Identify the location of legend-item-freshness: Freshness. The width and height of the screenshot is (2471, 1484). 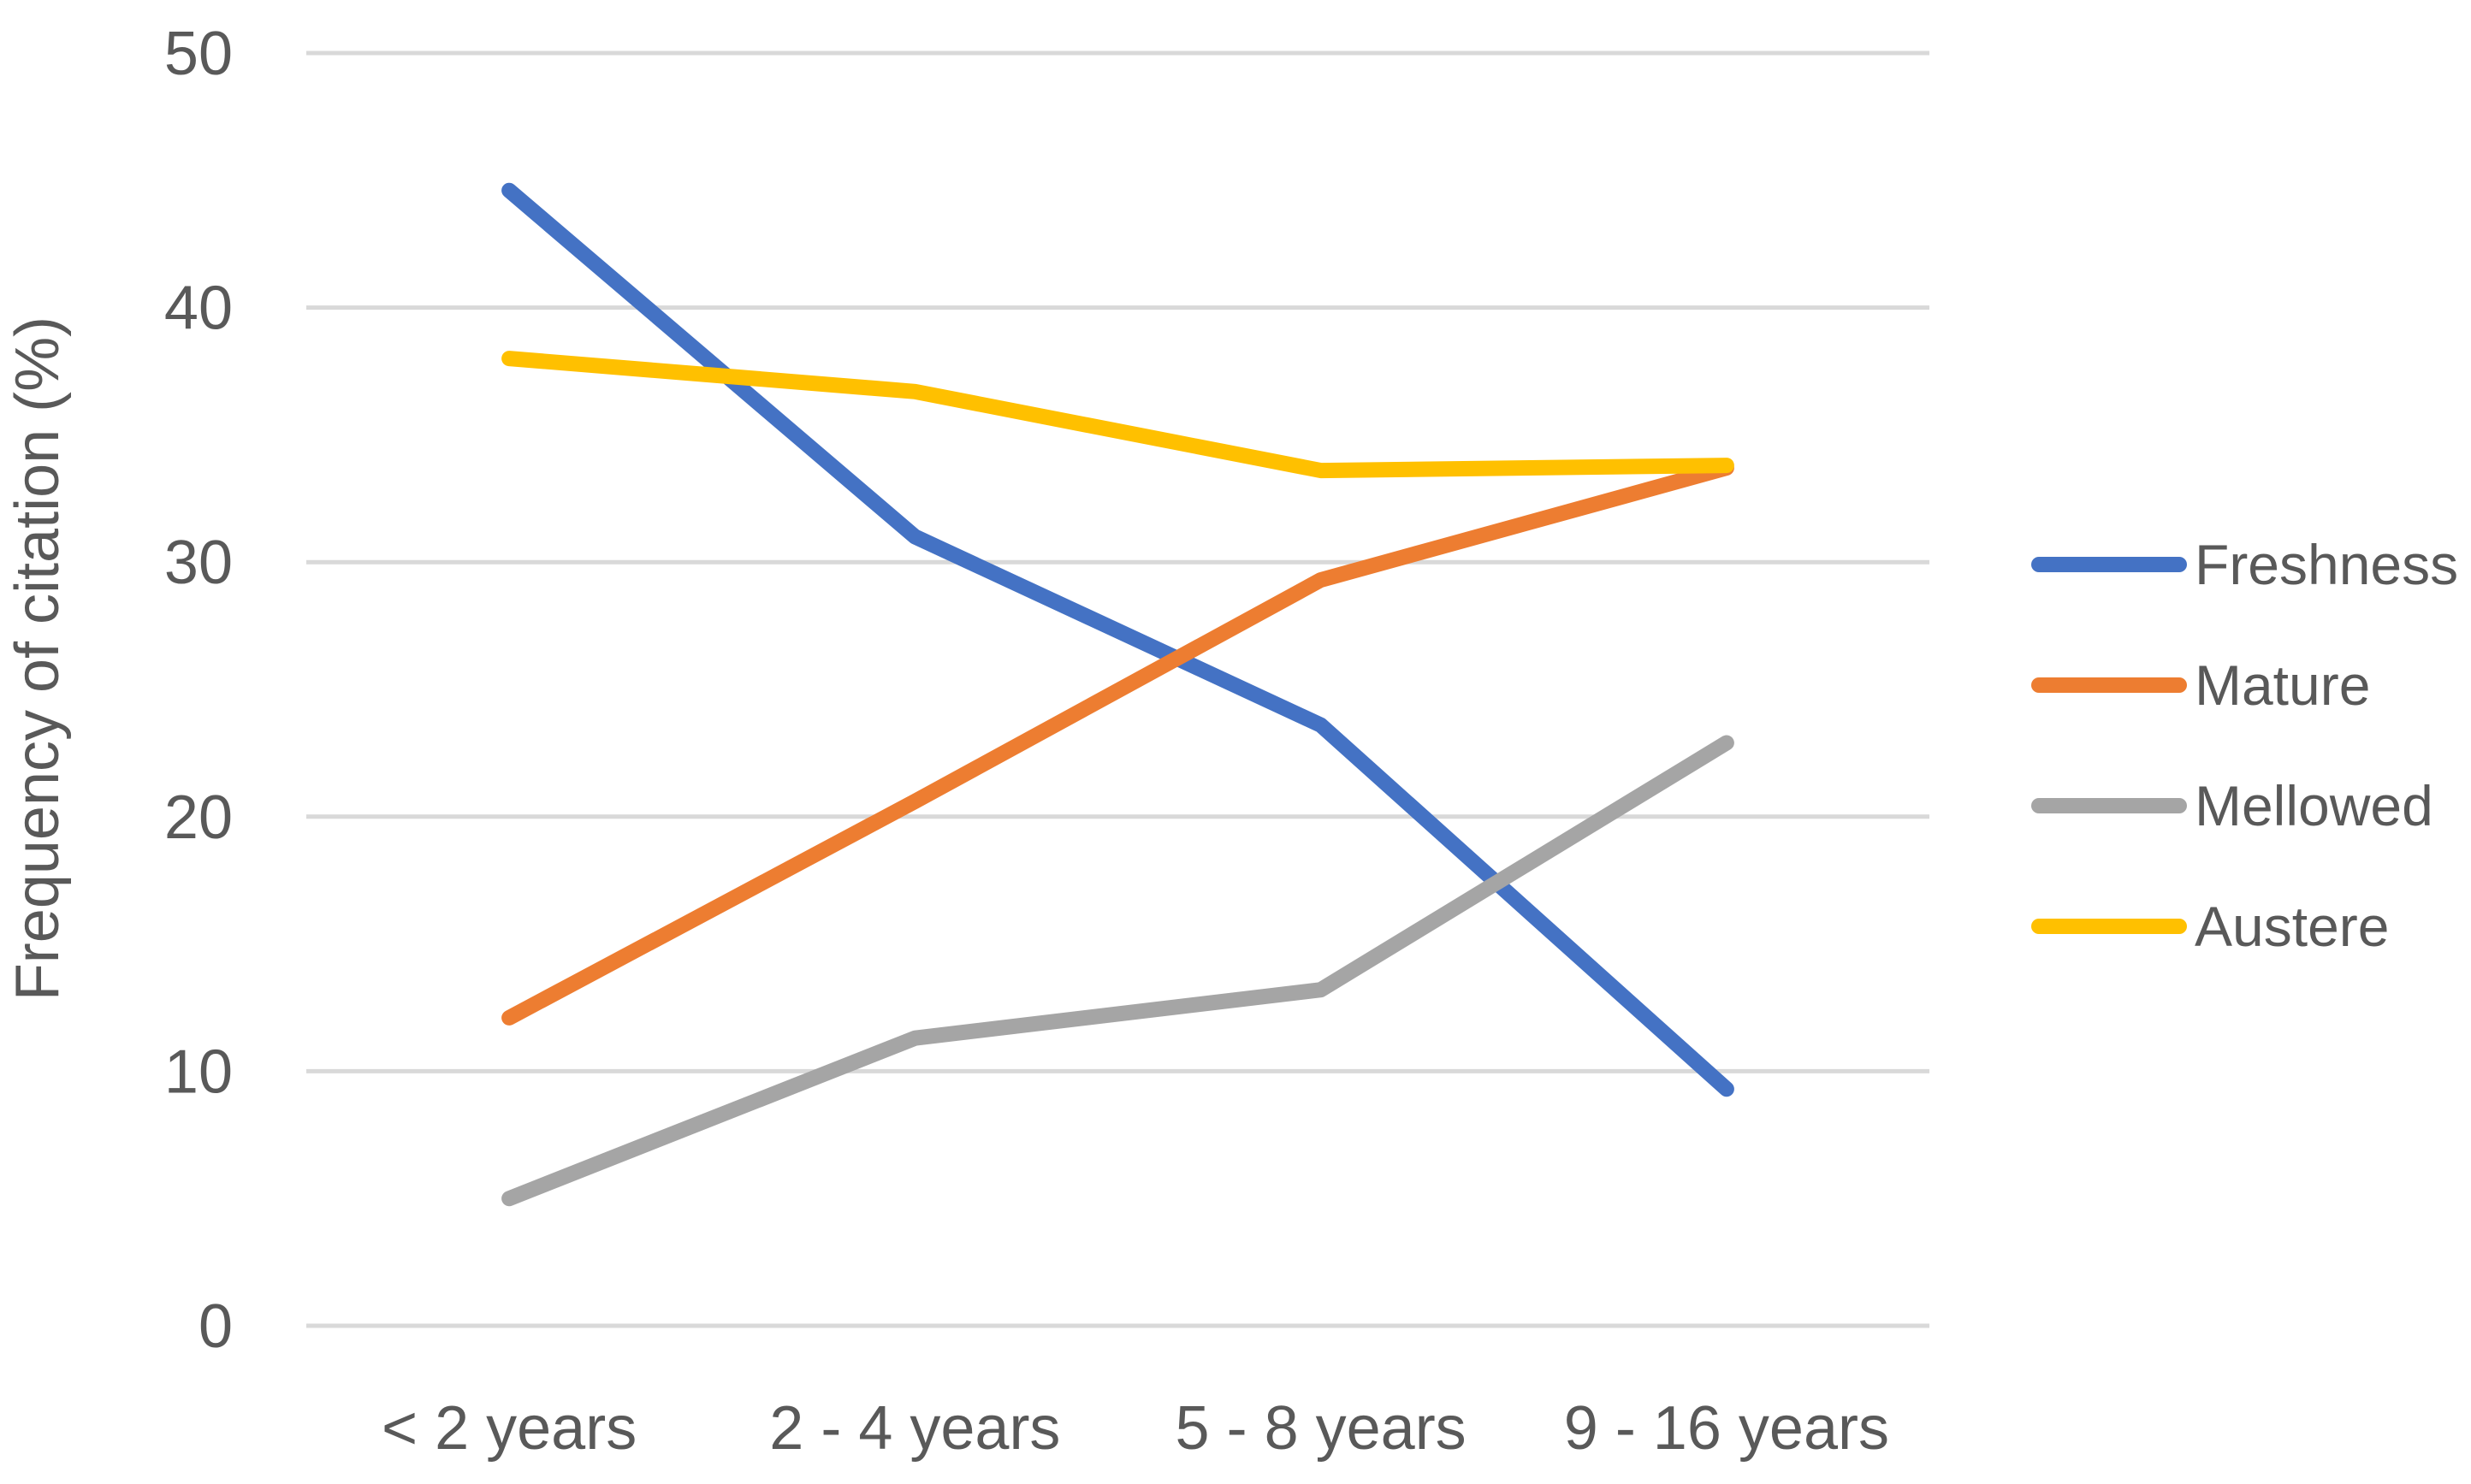
(2244, 564).